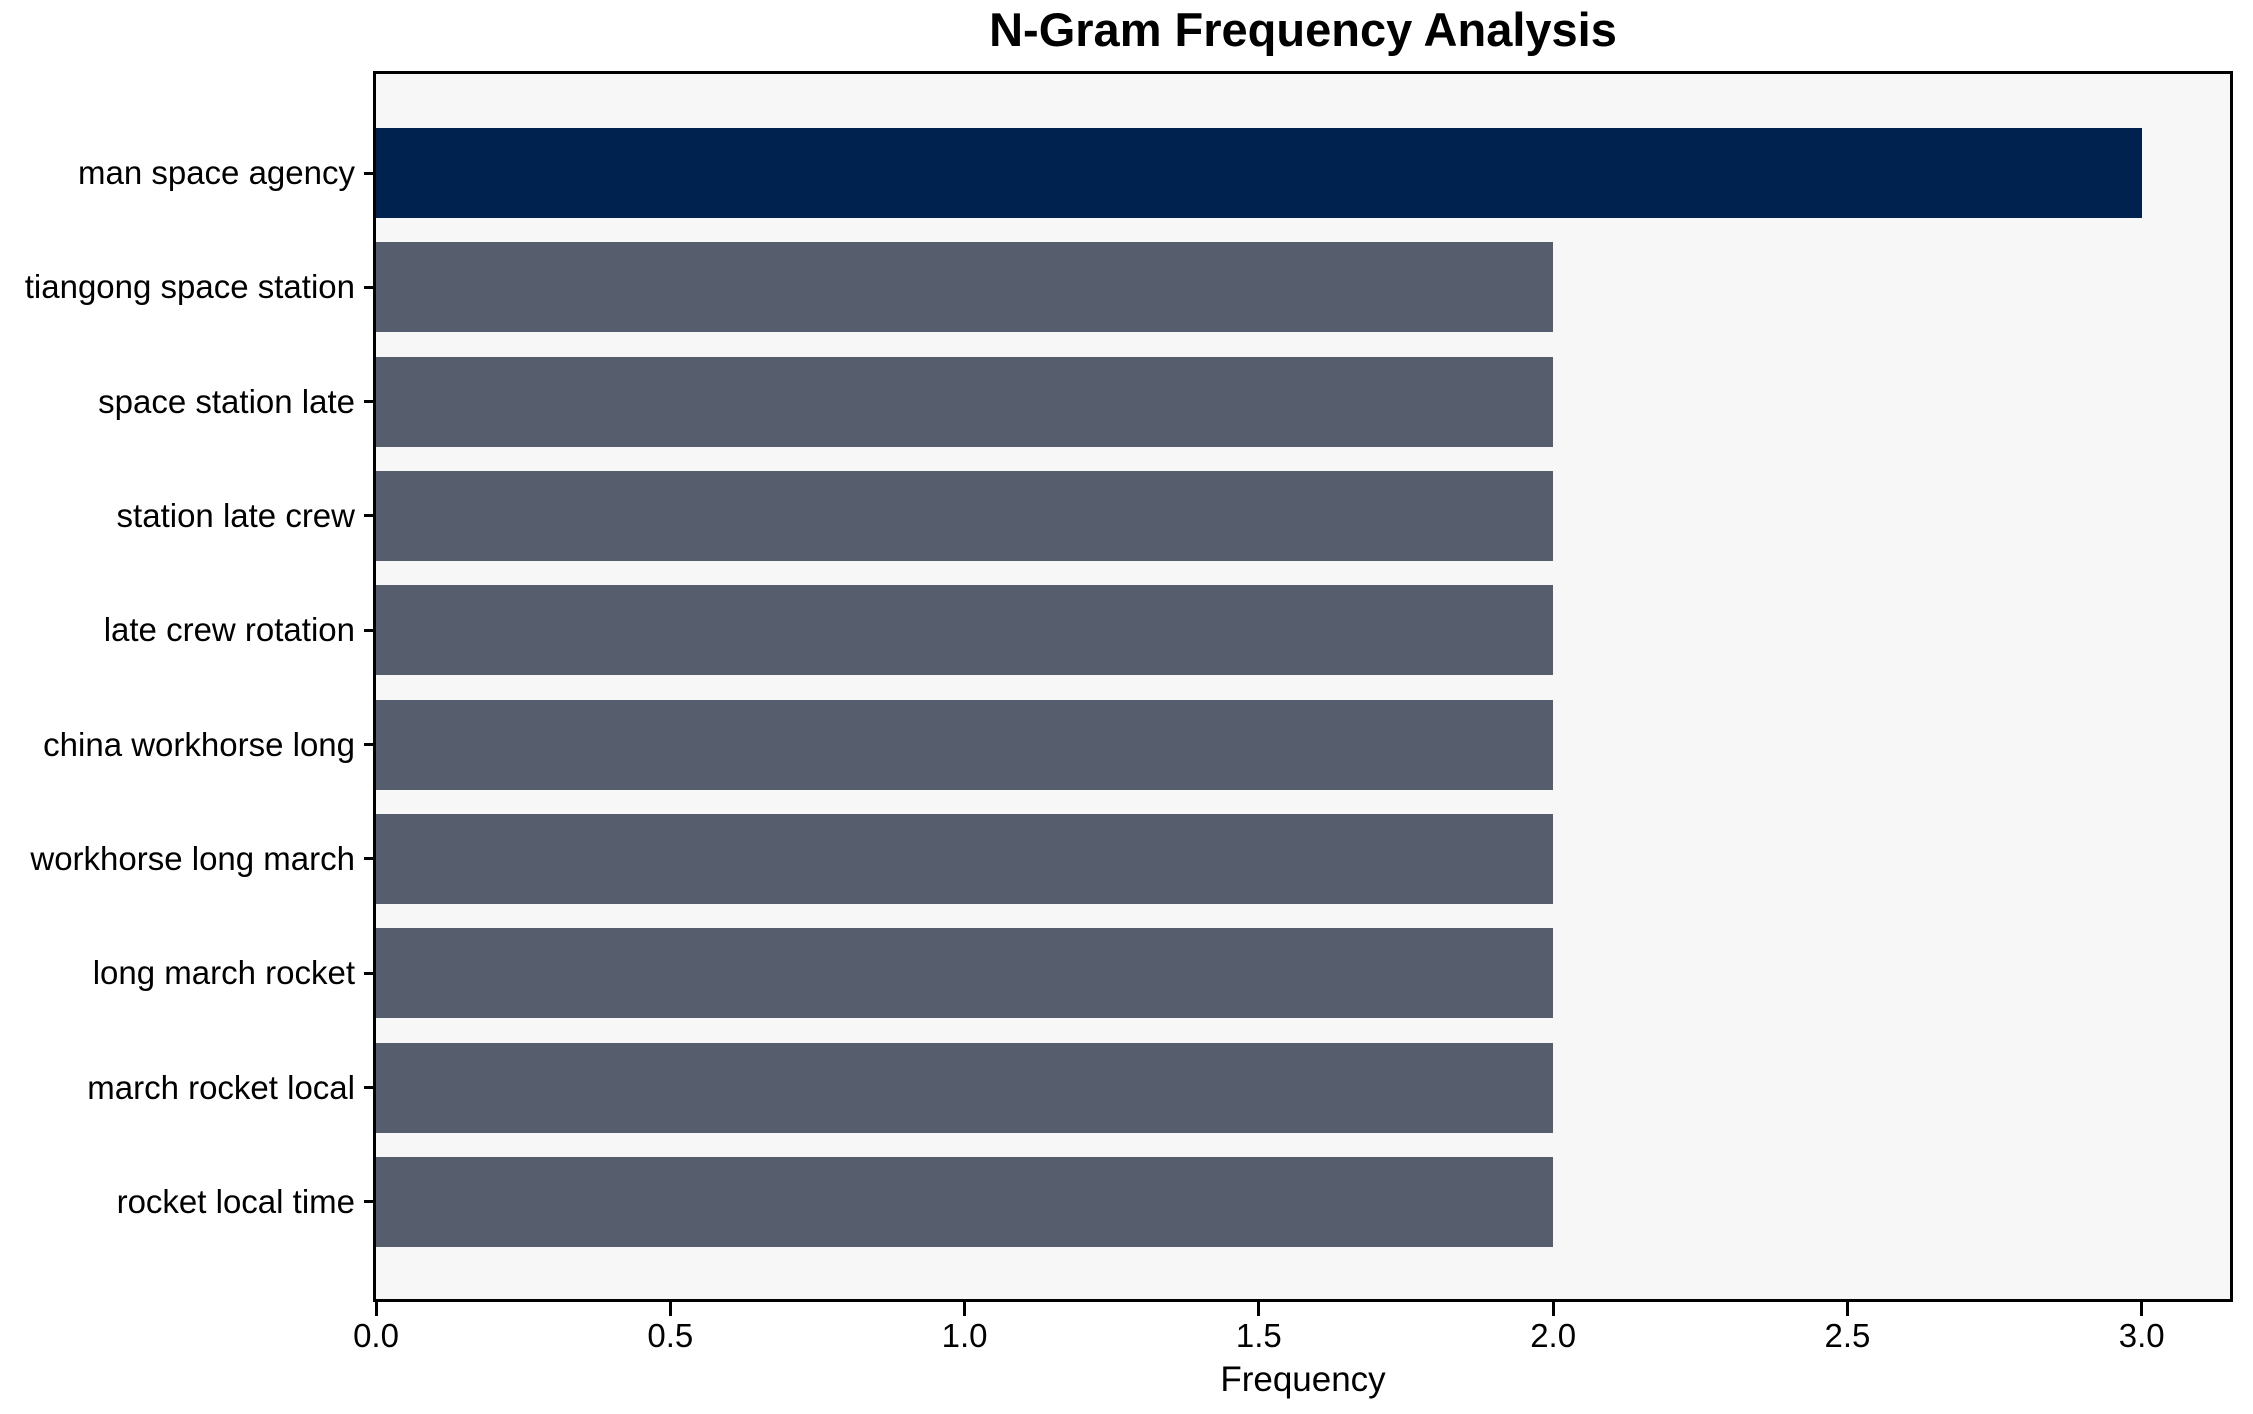  I want to click on x-tick-label: 1.5, so click(1258, 1335).